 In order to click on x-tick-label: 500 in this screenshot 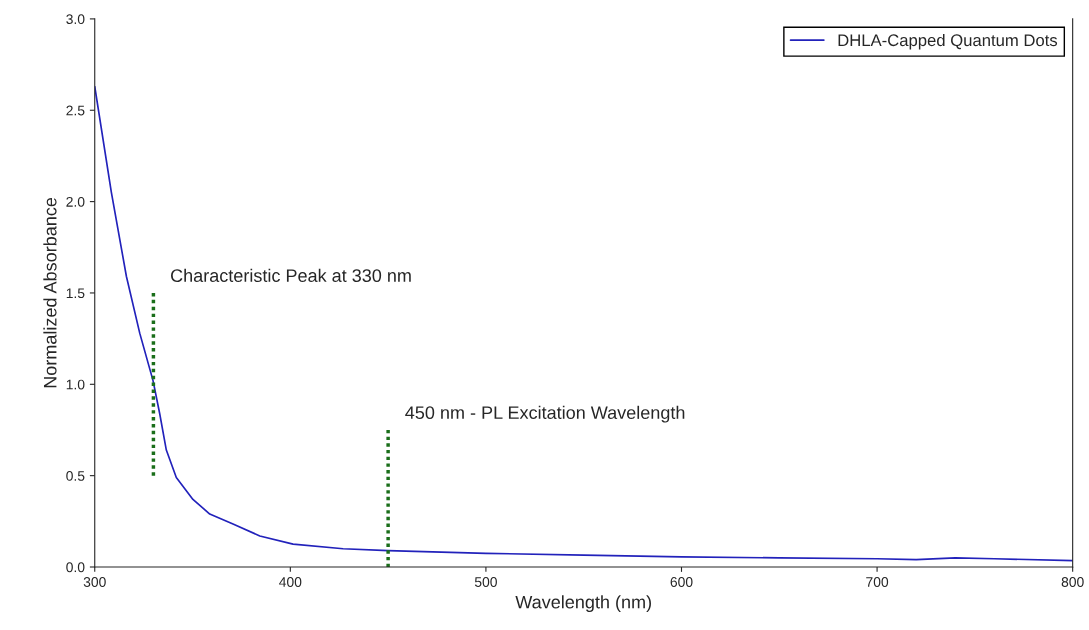, I will do `click(485, 582)`.